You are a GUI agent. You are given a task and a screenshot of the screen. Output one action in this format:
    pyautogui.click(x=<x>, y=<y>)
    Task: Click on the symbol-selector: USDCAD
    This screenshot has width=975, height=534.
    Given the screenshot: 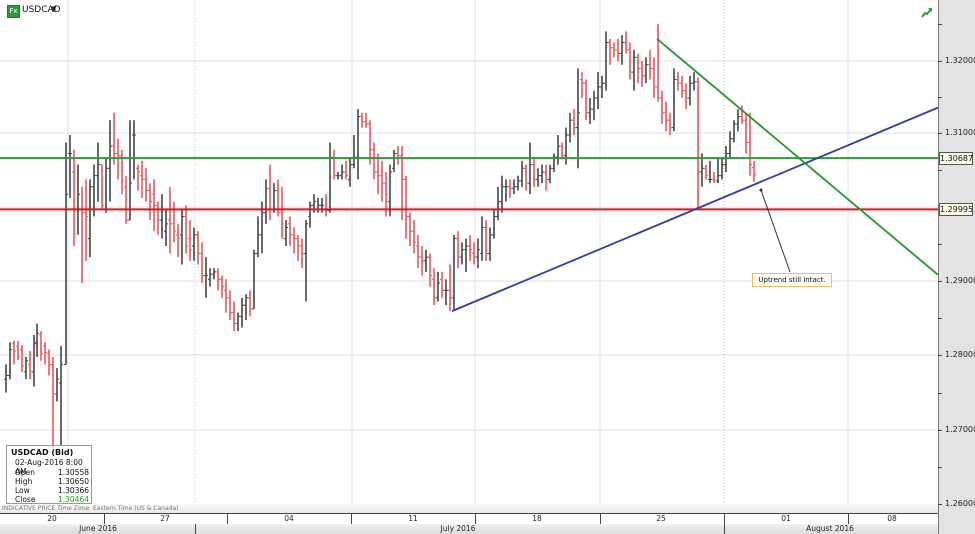 What is the action you would take?
    pyautogui.click(x=41, y=10)
    